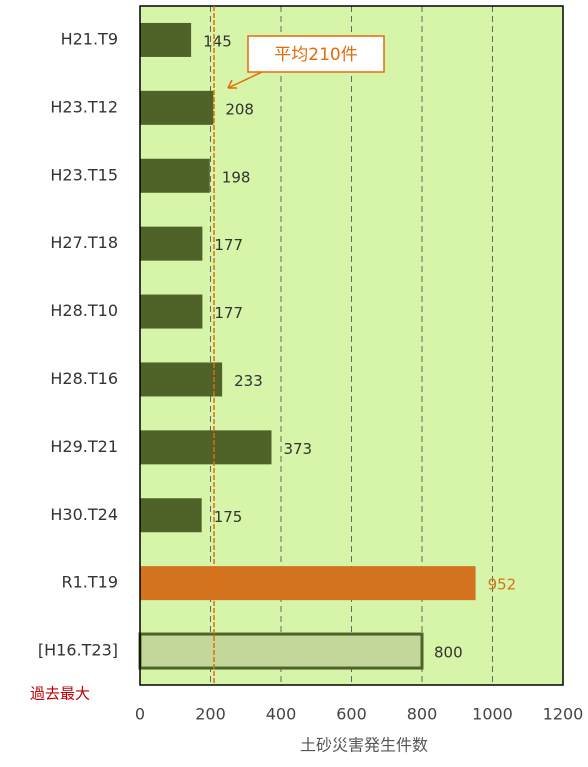  What do you see at coordinates (448, 653) in the screenshot?
I see `data-label: 800` at bounding box center [448, 653].